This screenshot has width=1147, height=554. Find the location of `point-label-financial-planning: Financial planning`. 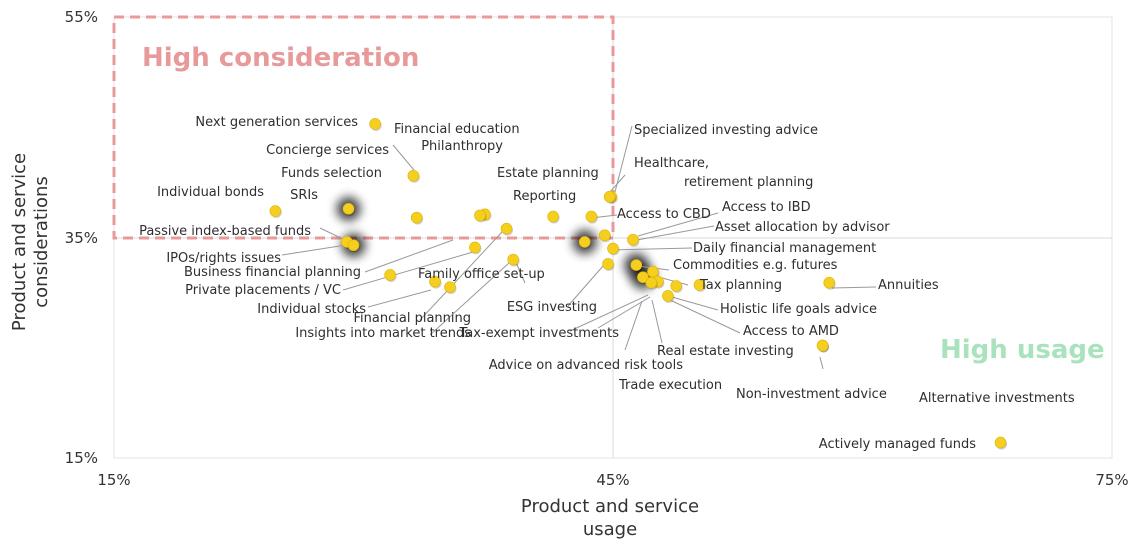

point-label-financial-planning: Financial planning is located at coordinates (412, 318).